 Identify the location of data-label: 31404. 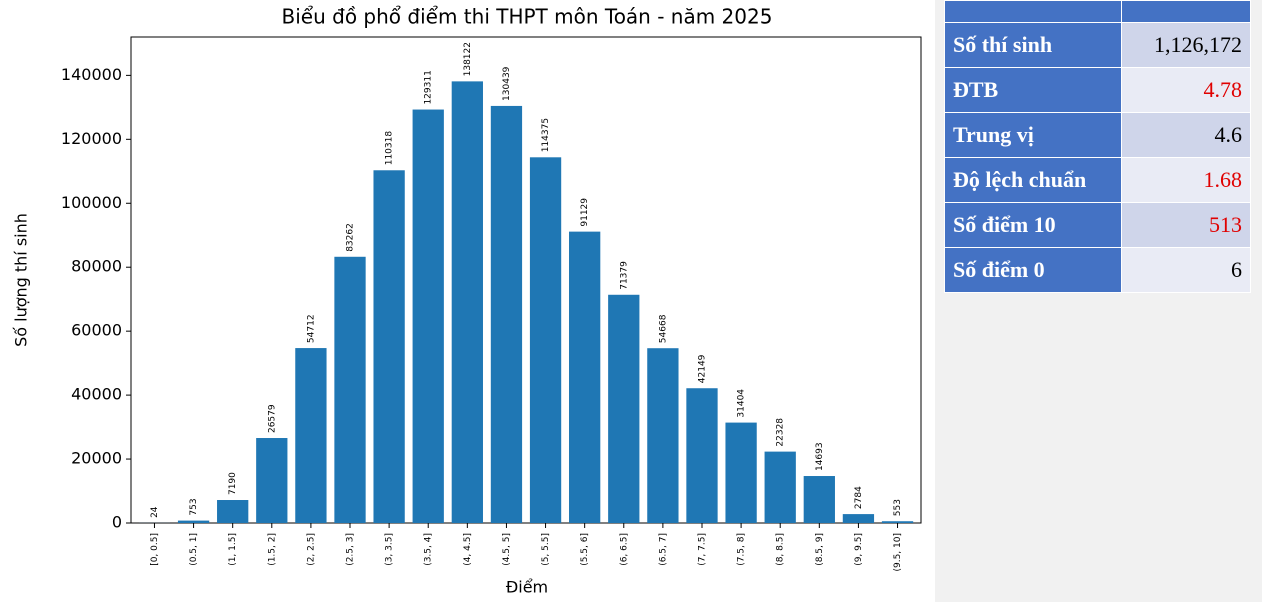
(742, 403).